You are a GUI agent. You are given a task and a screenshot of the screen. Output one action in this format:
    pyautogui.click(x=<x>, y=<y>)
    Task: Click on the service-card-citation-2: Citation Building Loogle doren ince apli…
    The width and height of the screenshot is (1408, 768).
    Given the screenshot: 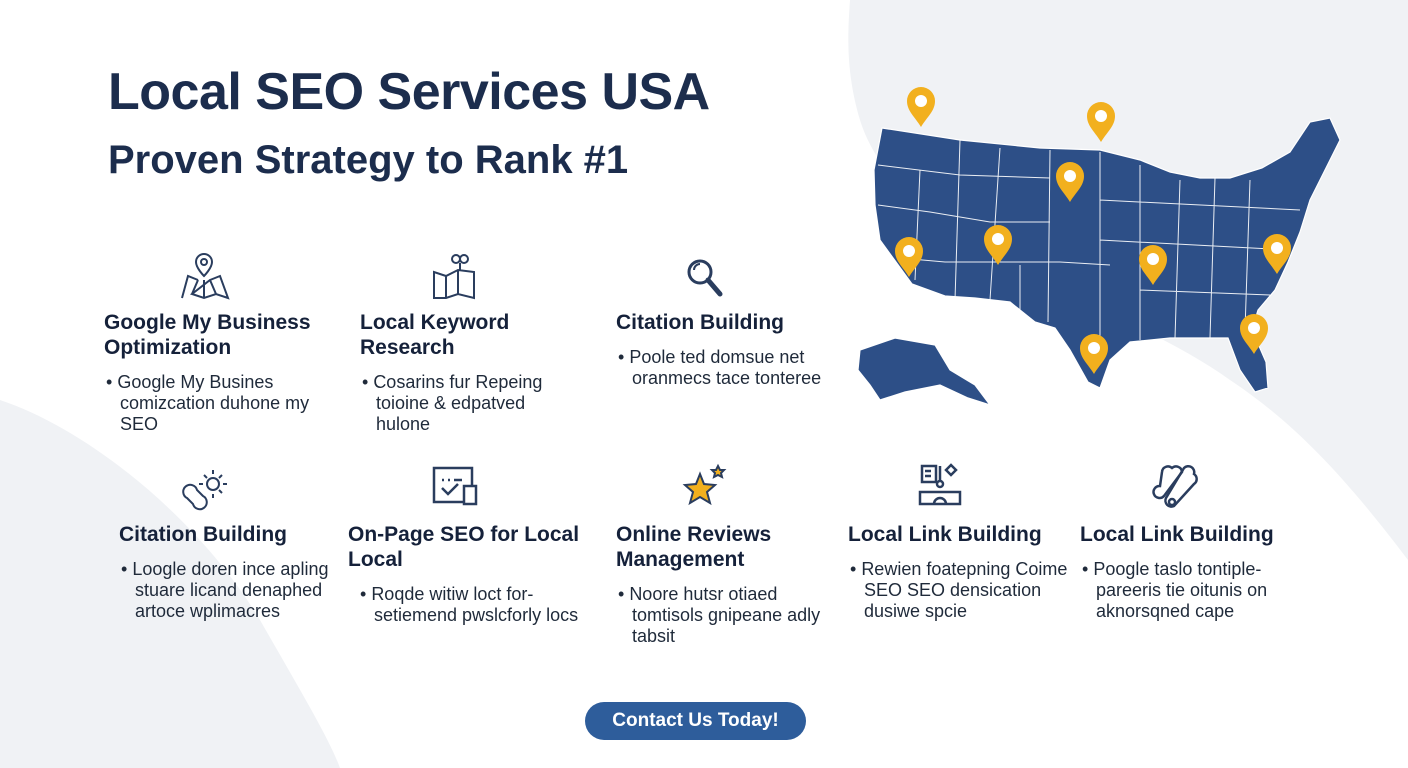 What is the action you would take?
    pyautogui.click(x=229, y=542)
    